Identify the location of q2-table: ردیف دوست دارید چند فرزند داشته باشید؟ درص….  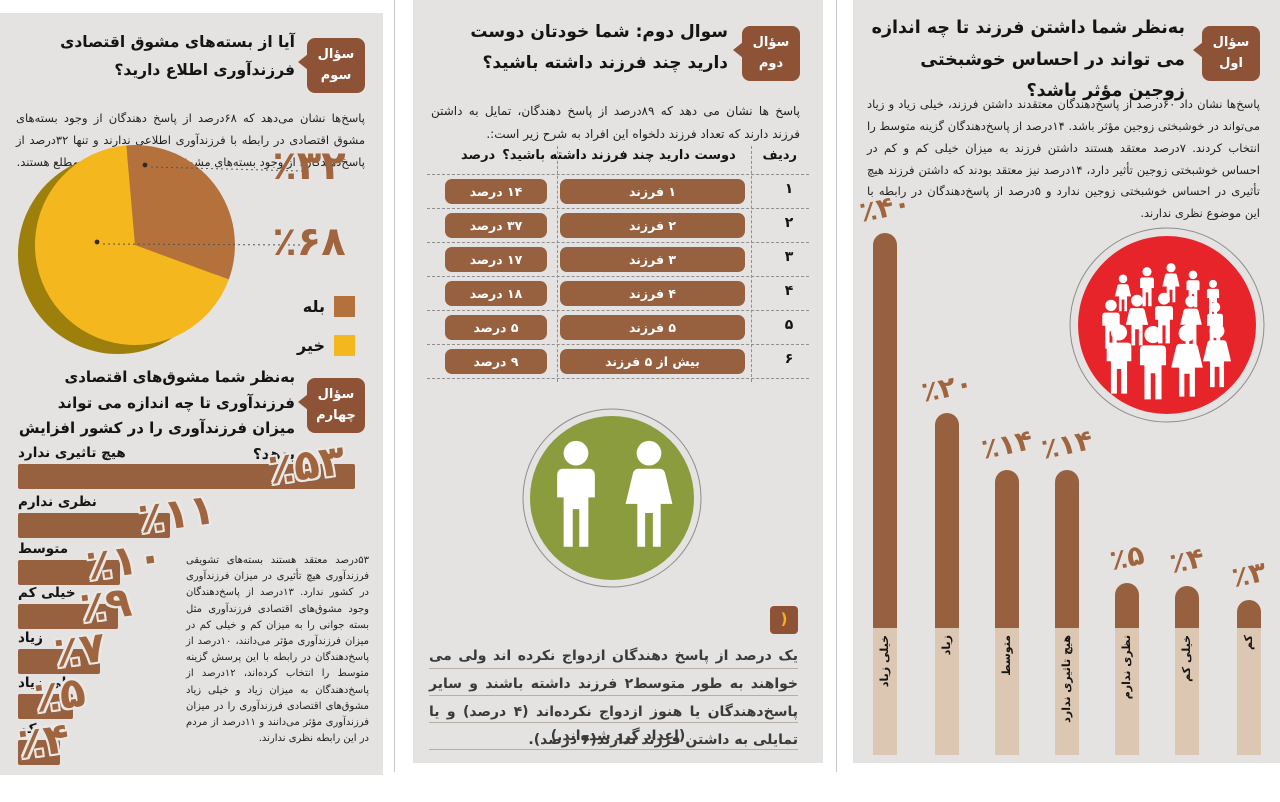
(618, 264).